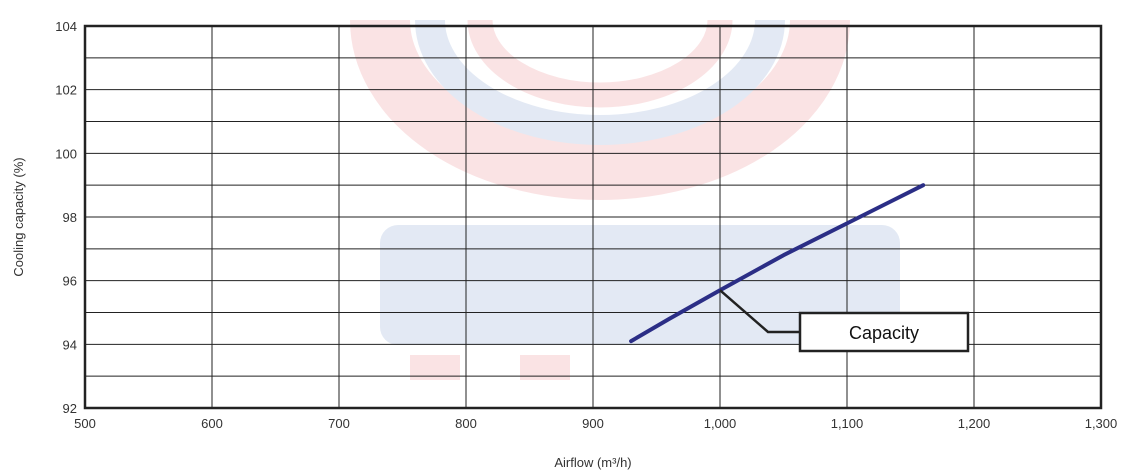  I want to click on x-tick-labels: 500 600 700 800 900 1,000 1,100 1,200 1,300, so click(595, 423).